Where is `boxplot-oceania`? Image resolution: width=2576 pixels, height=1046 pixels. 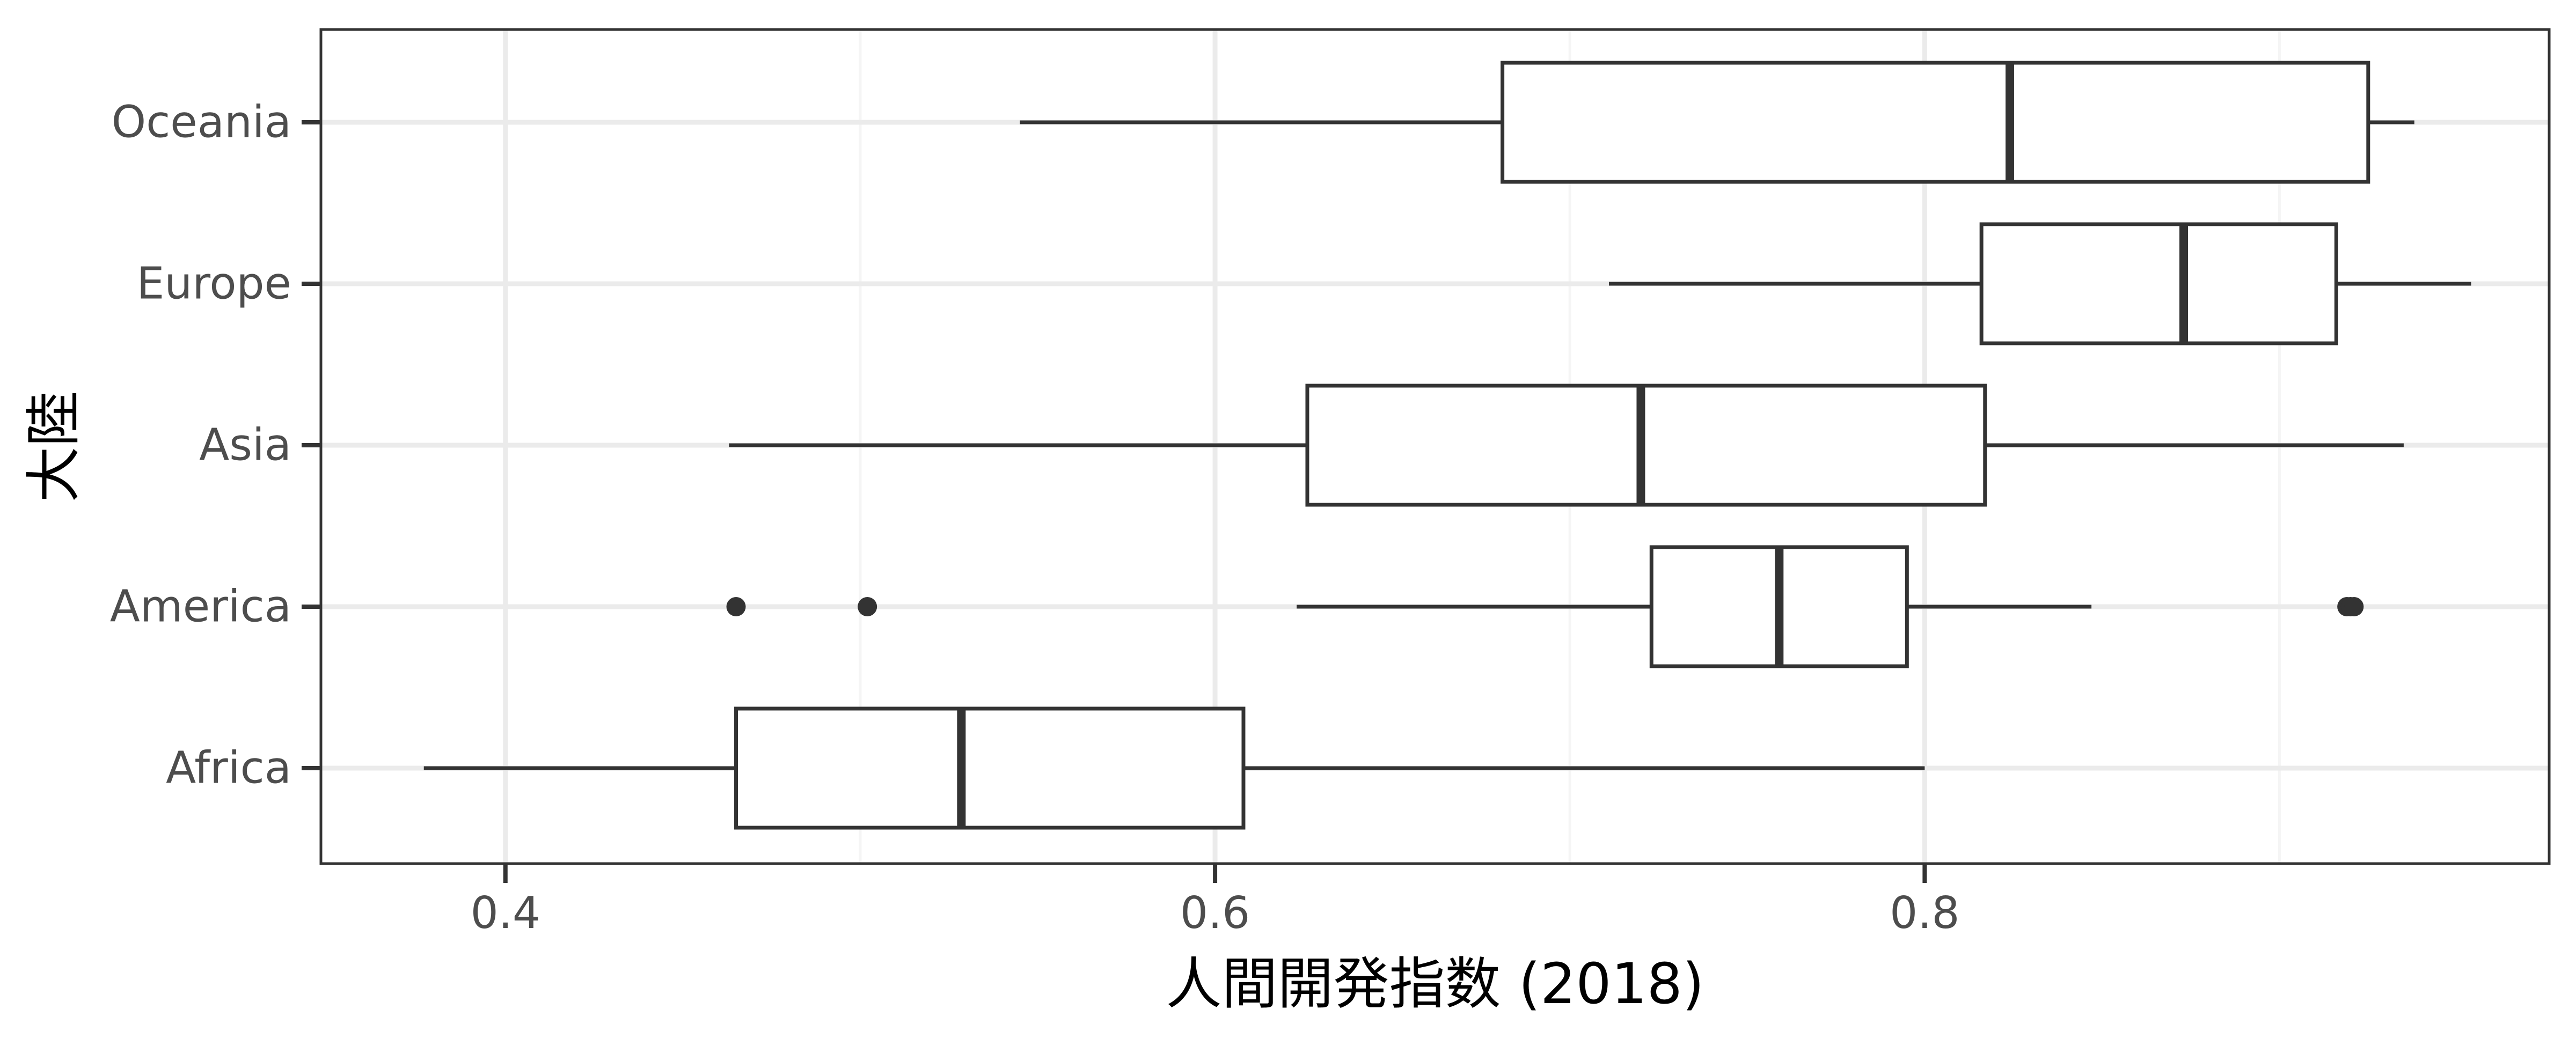
boxplot-oceania is located at coordinates (1717, 122).